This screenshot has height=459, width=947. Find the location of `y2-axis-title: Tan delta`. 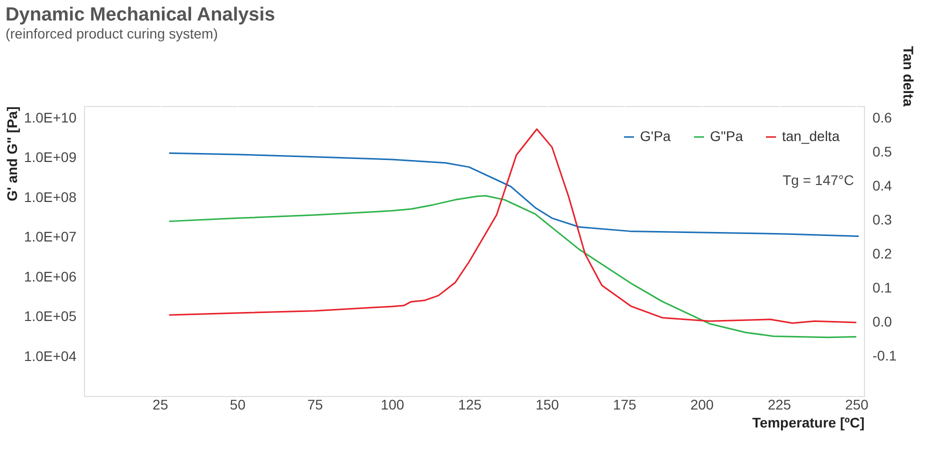

y2-axis-title: Tan delta is located at coordinates (908, 76).